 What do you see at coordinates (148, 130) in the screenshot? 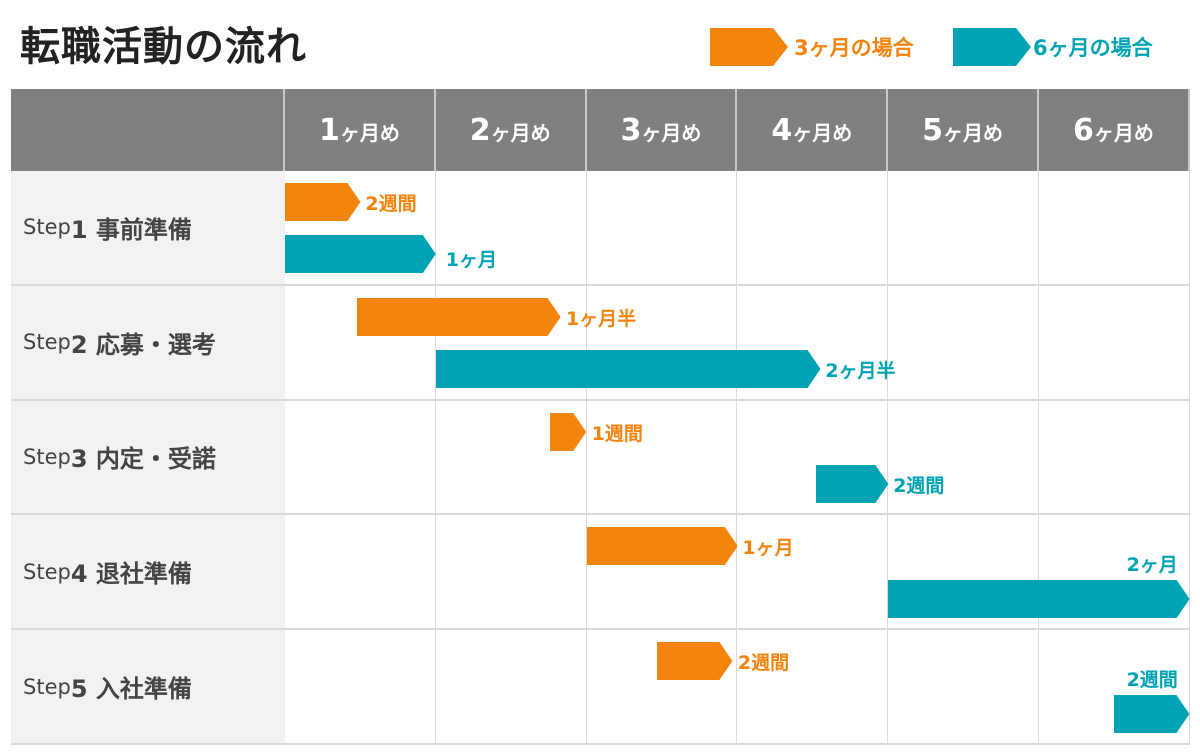
I see `header-corner` at bounding box center [148, 130].